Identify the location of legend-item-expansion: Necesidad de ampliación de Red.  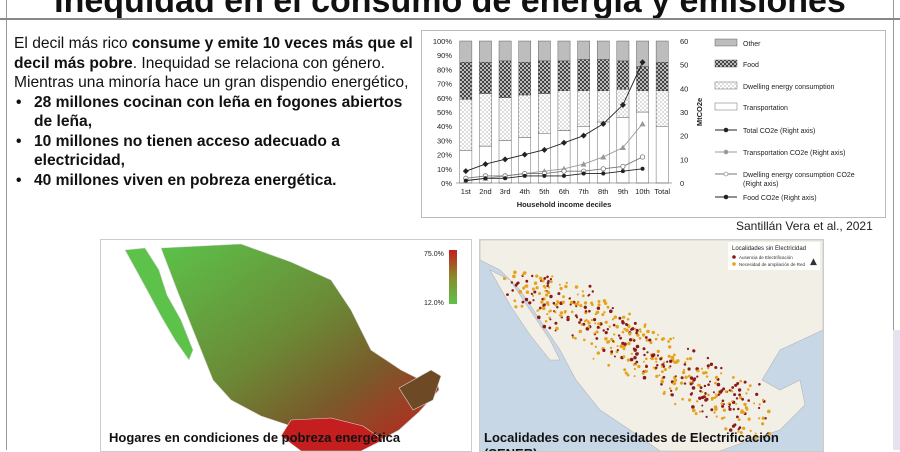
(772, 264).